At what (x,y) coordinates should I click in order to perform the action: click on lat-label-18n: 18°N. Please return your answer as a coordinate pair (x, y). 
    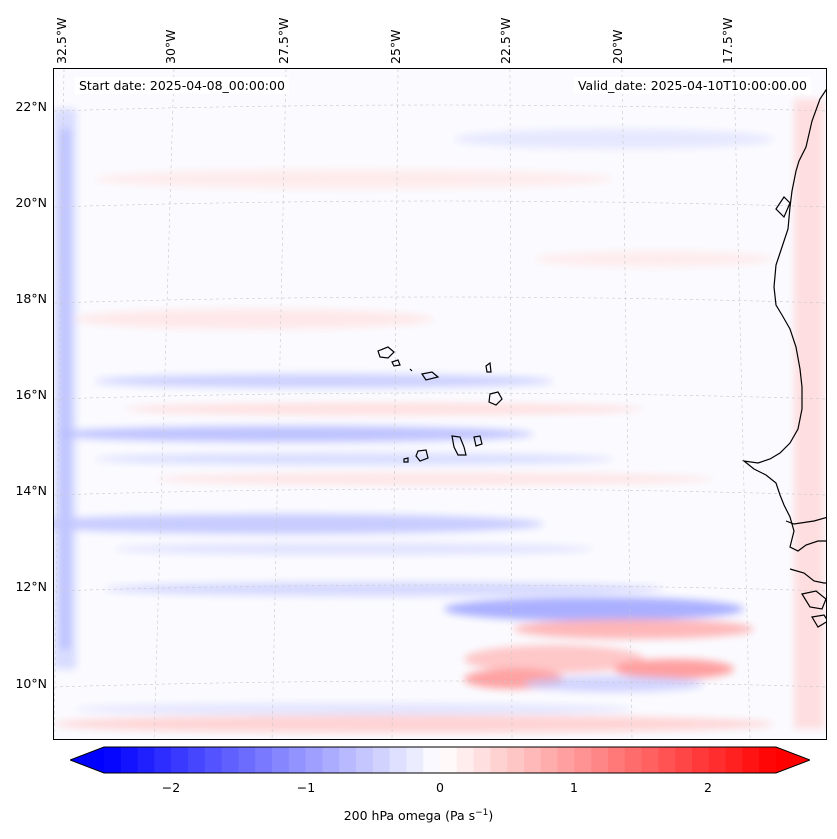
    Looking at the image, I should click on (31, 298).